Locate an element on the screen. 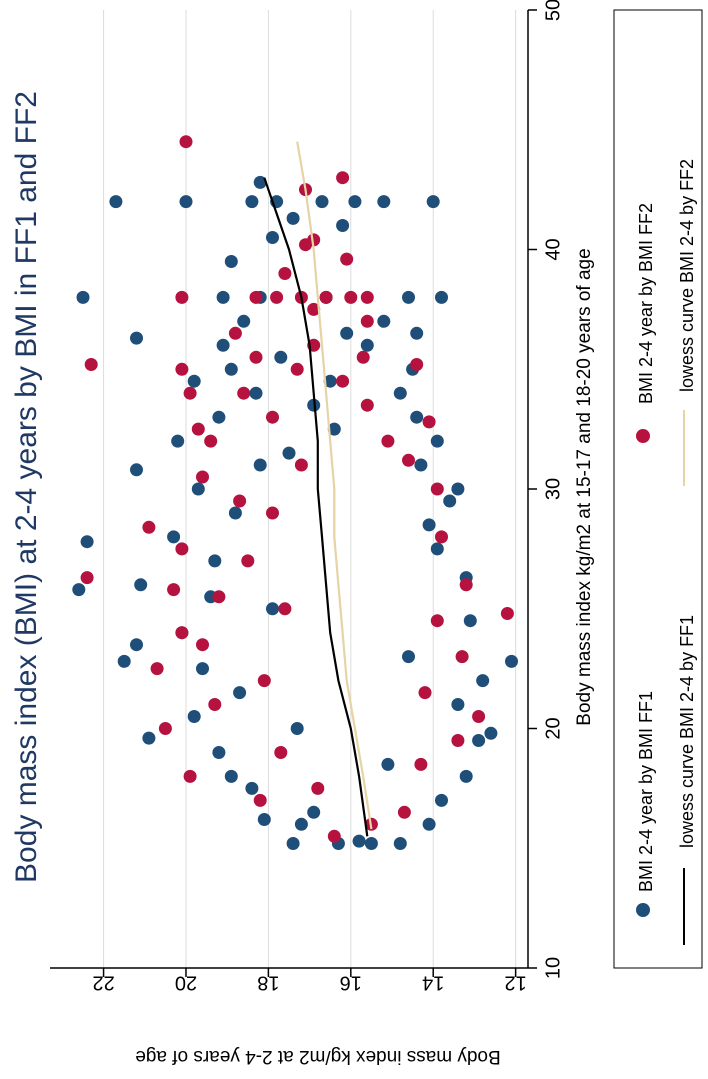 This screenshot has width=708, height=1079. legend-swatch-ff2-points is located at coordinates (643, 436).